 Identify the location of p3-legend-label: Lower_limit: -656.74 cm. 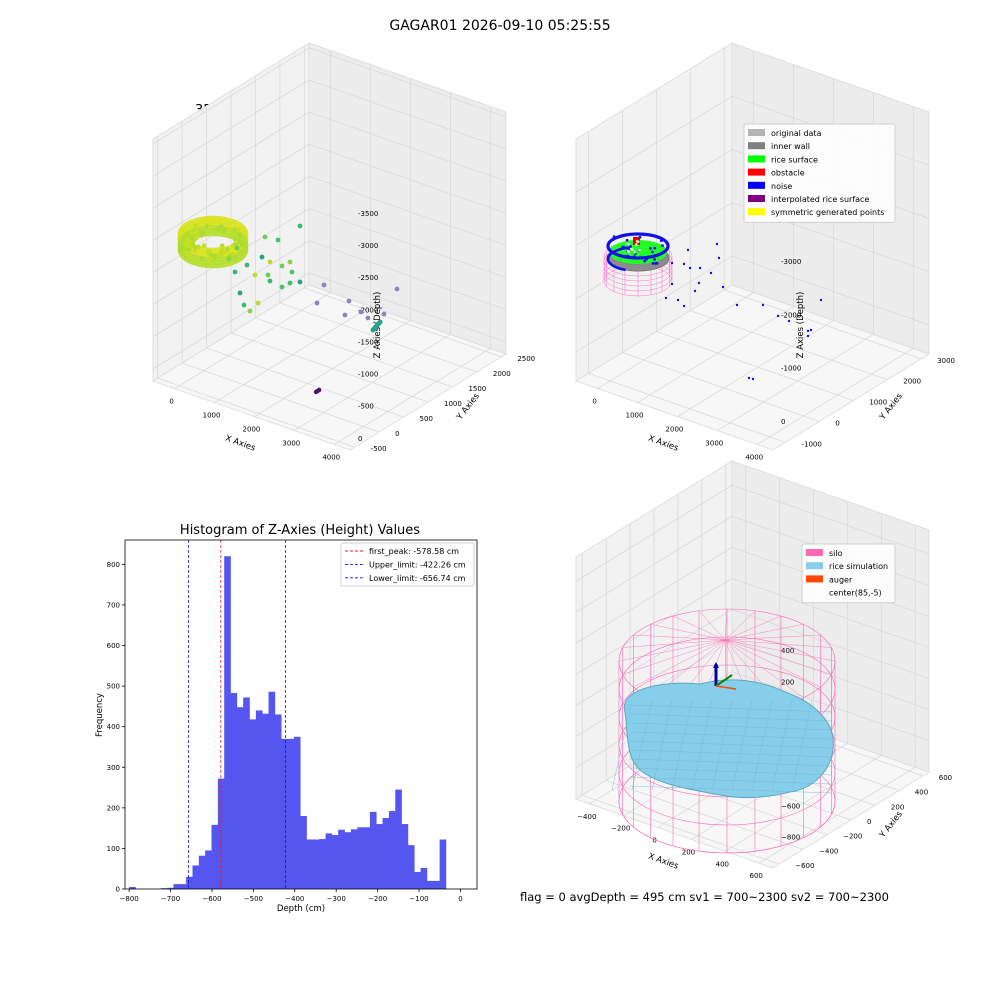
(417, 578).